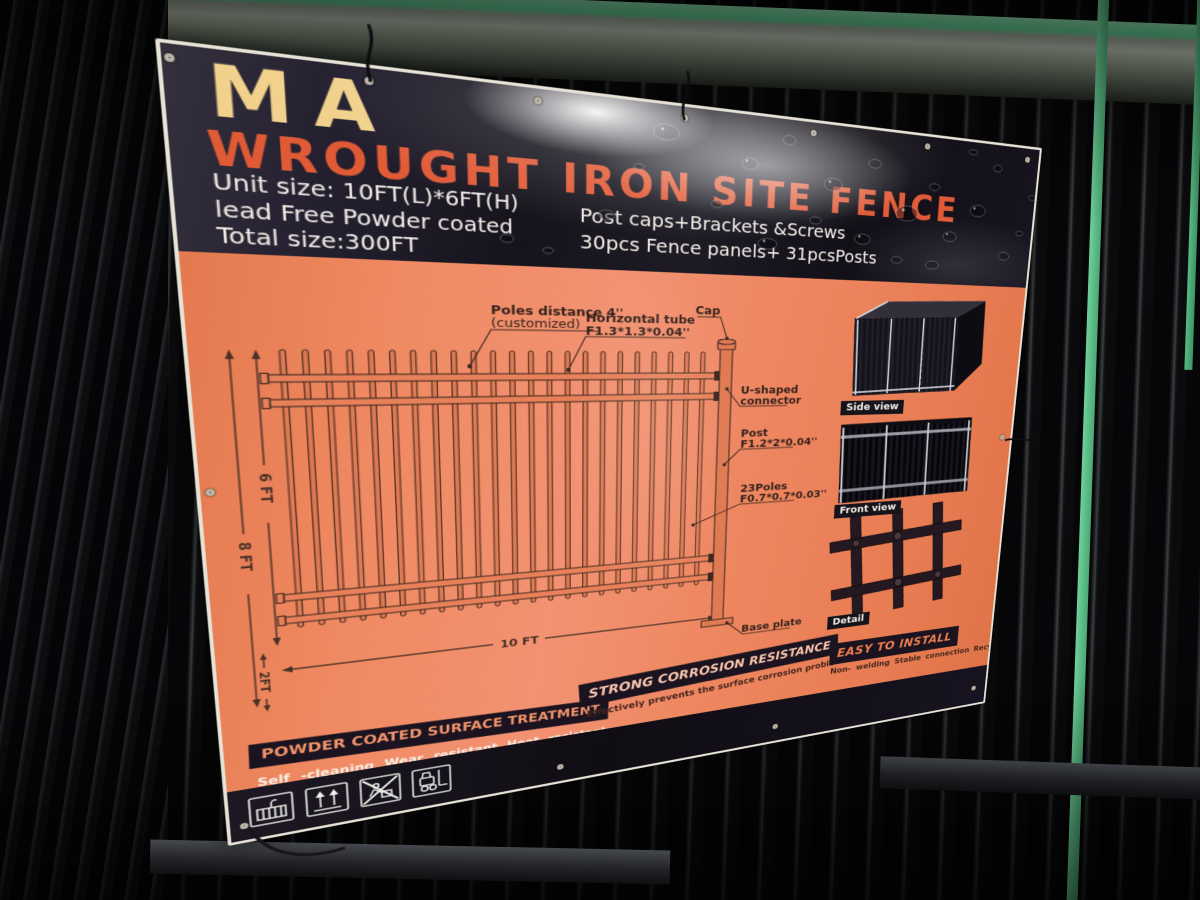 Image resolution: width=1200 pixels, height=900 pixels. What do you see at coordinates (872, 407) in the screenshot?
I see `side-view-label: Side view` at bounding box center [872, 407].